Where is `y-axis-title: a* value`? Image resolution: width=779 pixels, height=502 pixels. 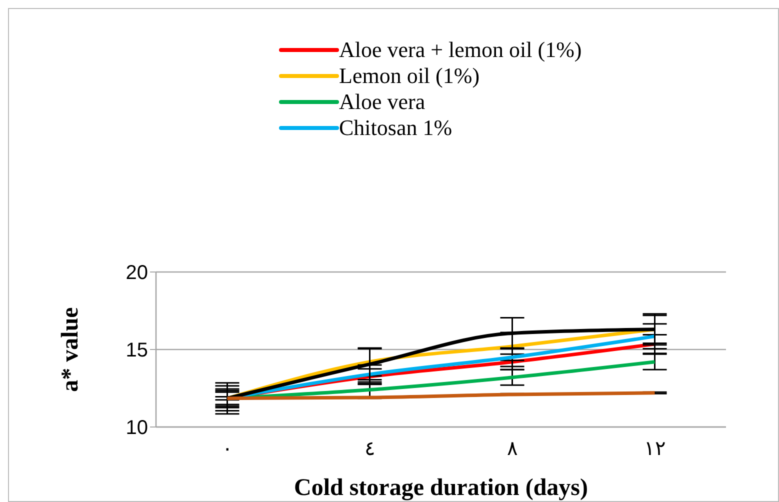
y-axis-title: a* value is located at coordinates (71, 349).